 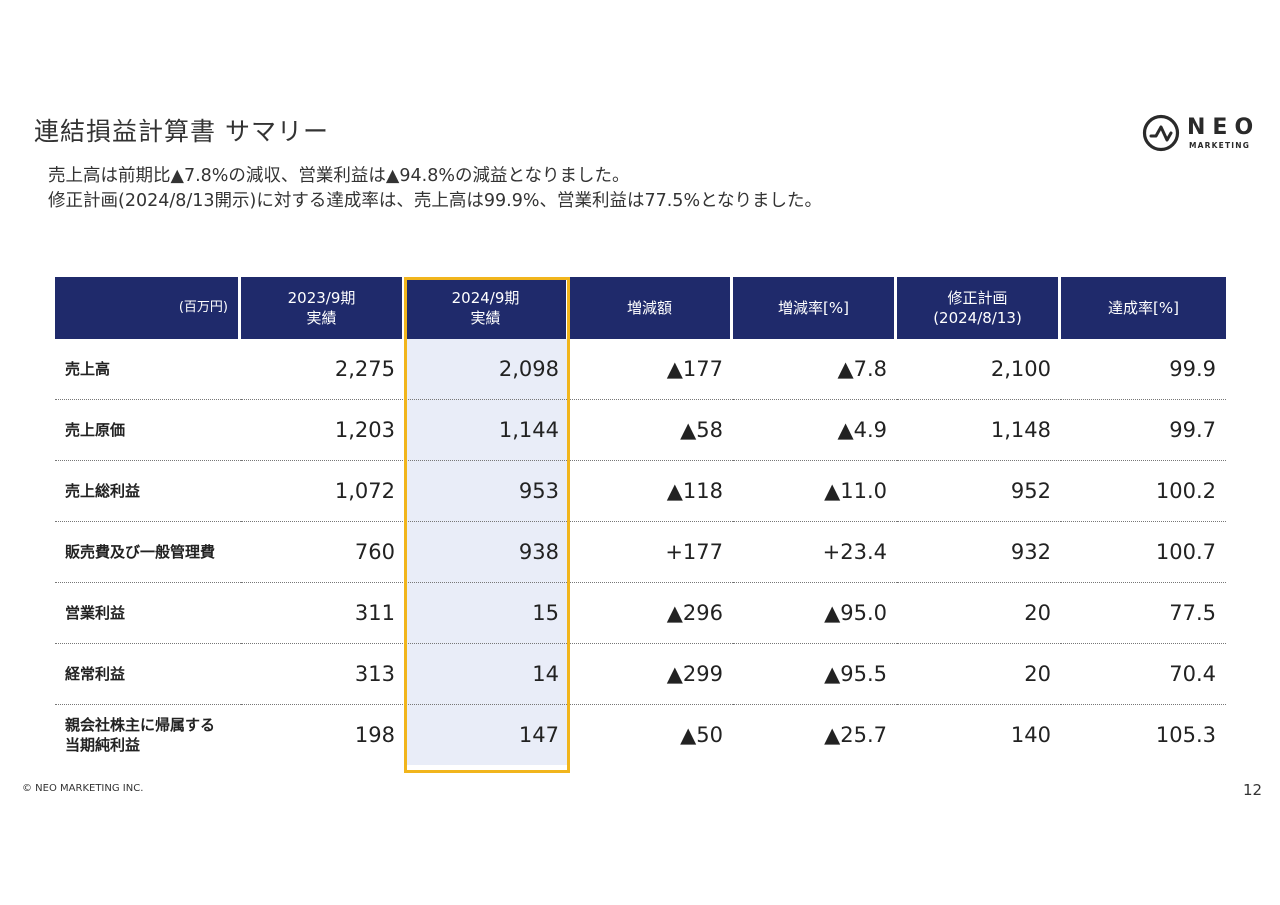 I want to click on table-row: 売上総利益 1,072 953 ▲118 ▲11.0 952 100.2, so click(x=640, y=491).